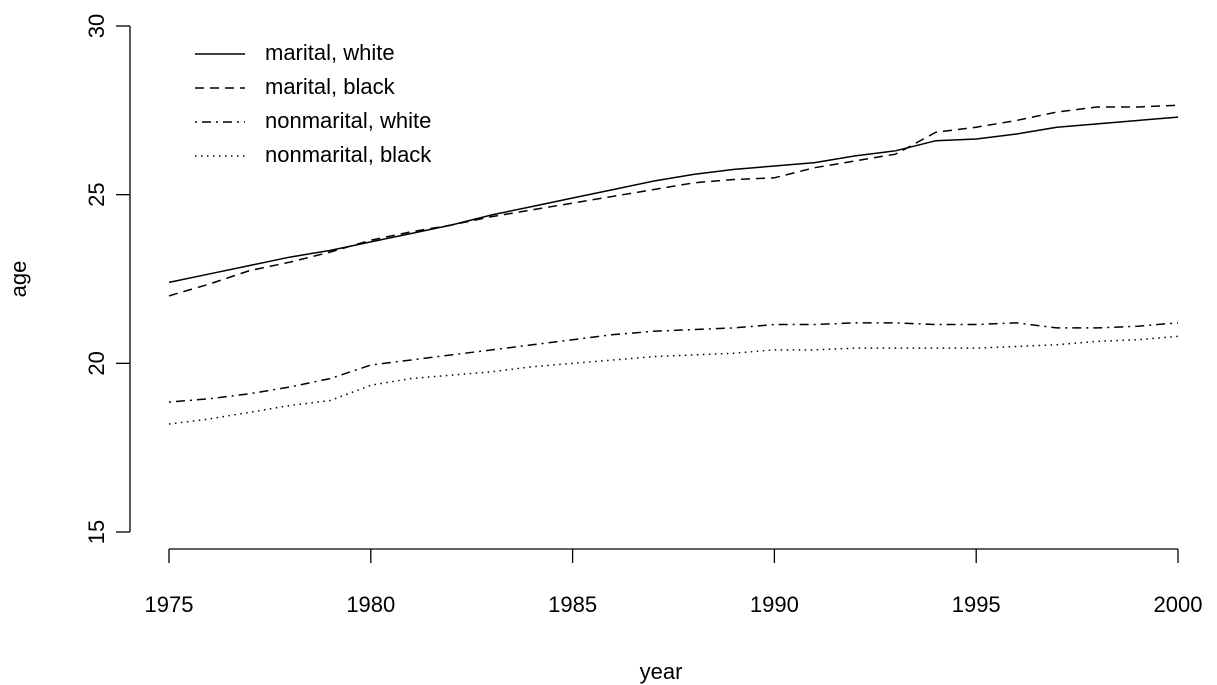  I want to click on y-tick-label: 15, so click(96, 532).